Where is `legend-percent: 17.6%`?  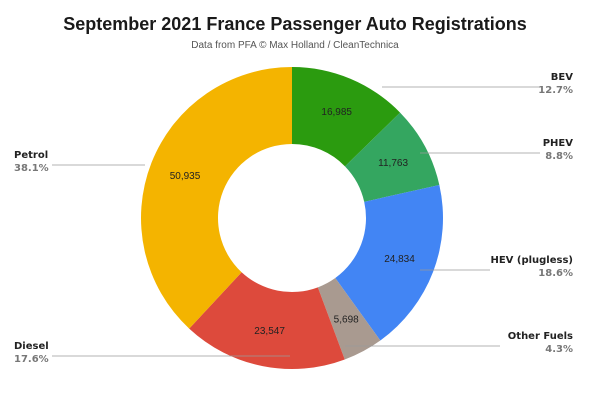
legend-percent: 17.6% is located at coordinates (31, 359).